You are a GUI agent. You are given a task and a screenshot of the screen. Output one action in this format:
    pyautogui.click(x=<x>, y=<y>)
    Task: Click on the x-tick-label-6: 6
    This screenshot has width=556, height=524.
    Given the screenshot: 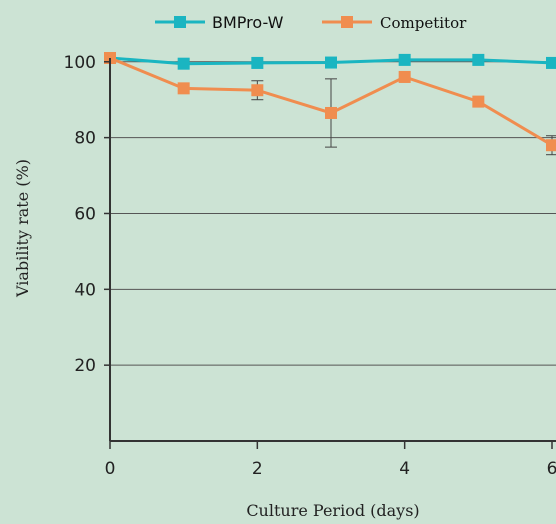 What is the action you would take?
    pyautogui.click(x=551, y=469)
    